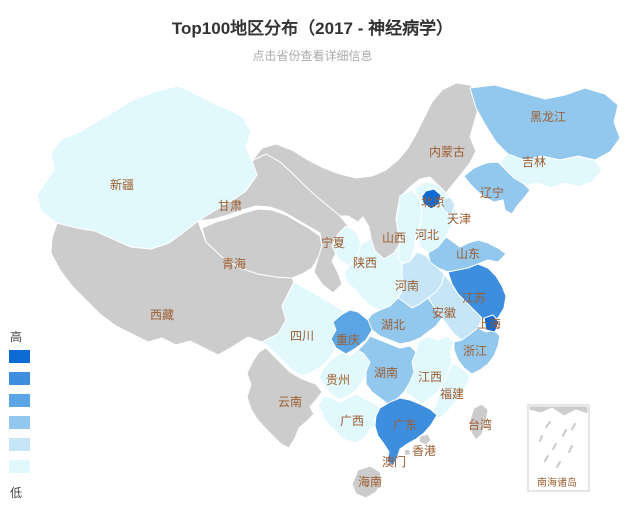  I want to click on province-neimenggu, so click(367, 171).